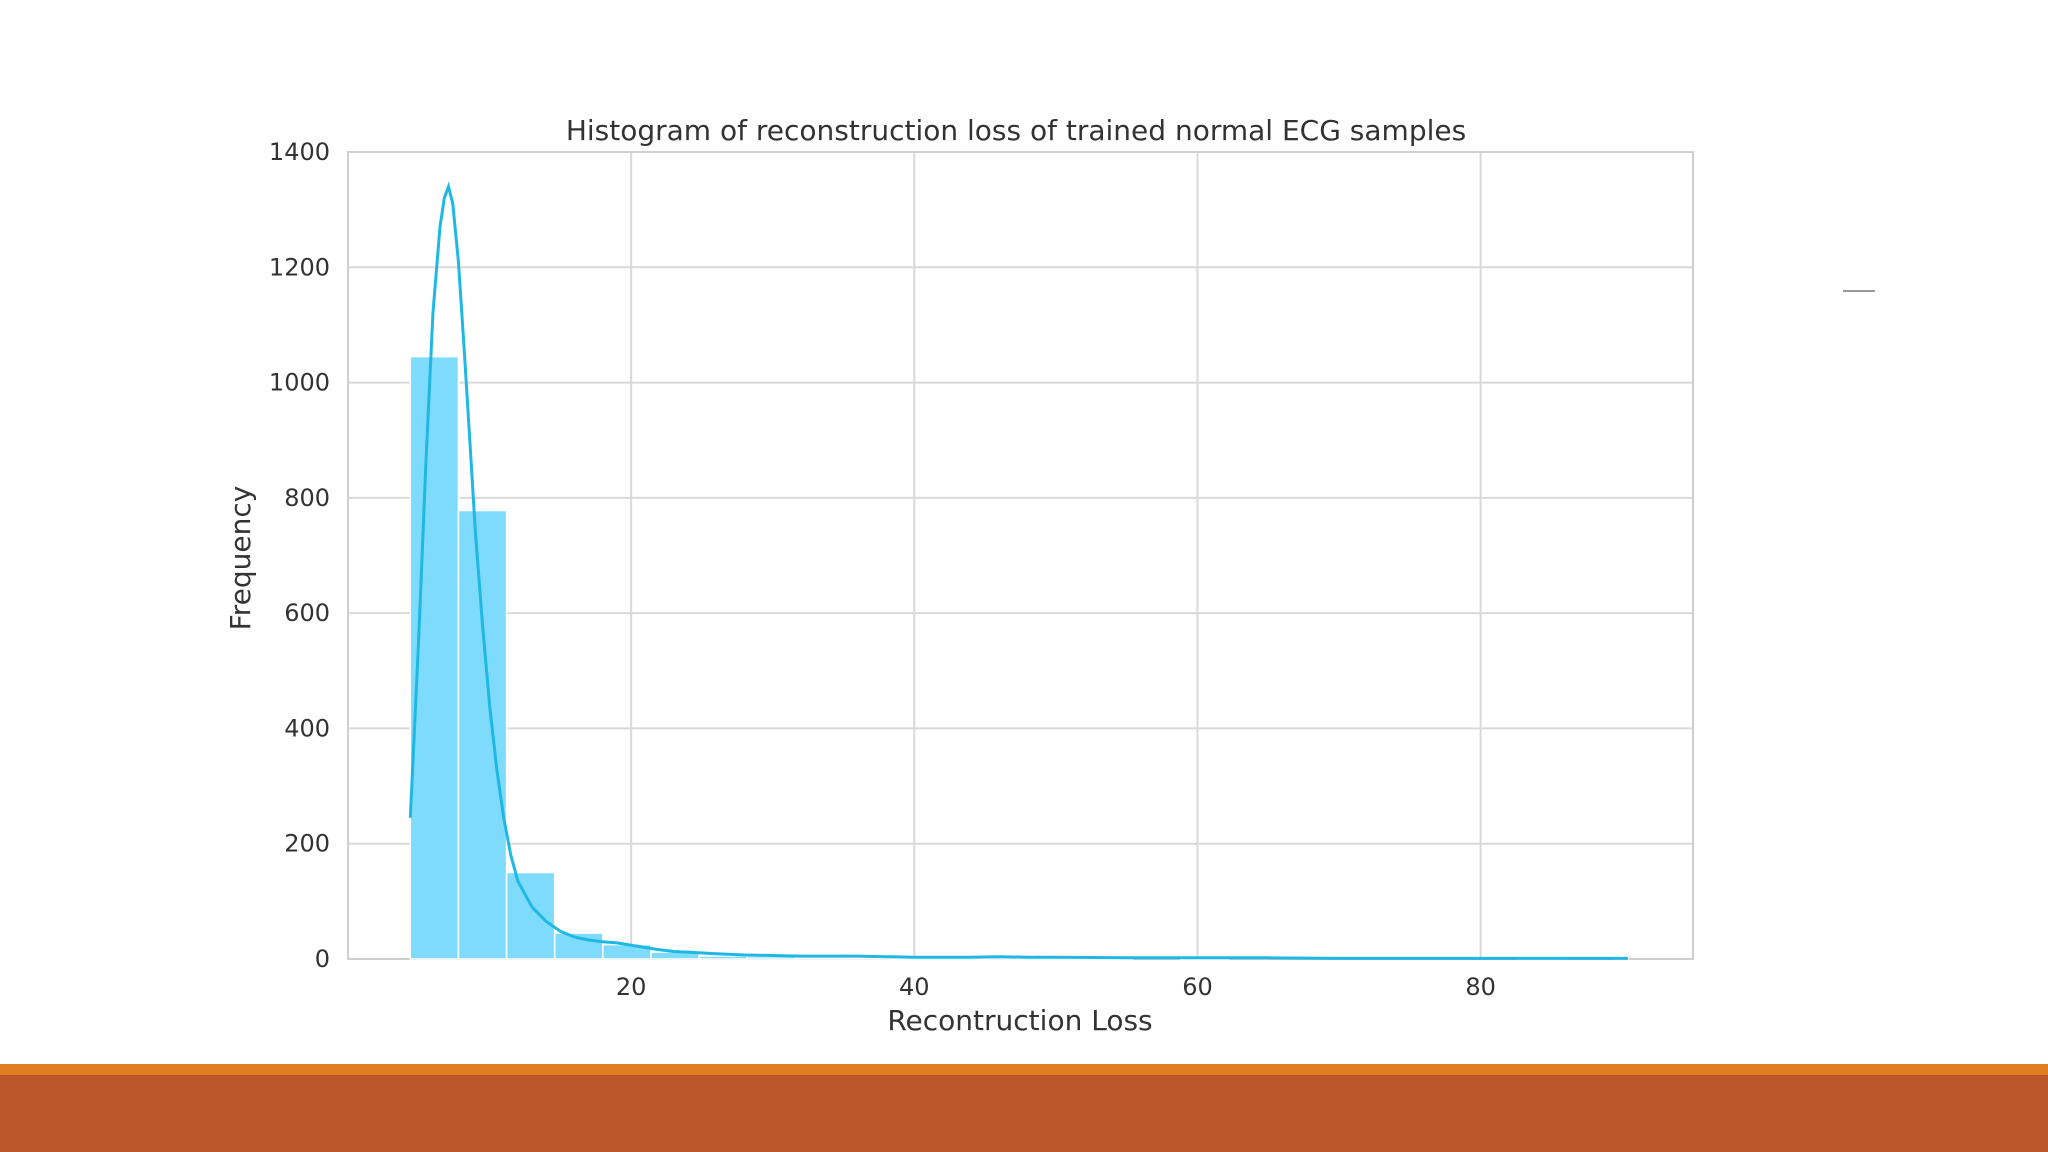  I want to click on footer-stripe, so click(1024, 1069).